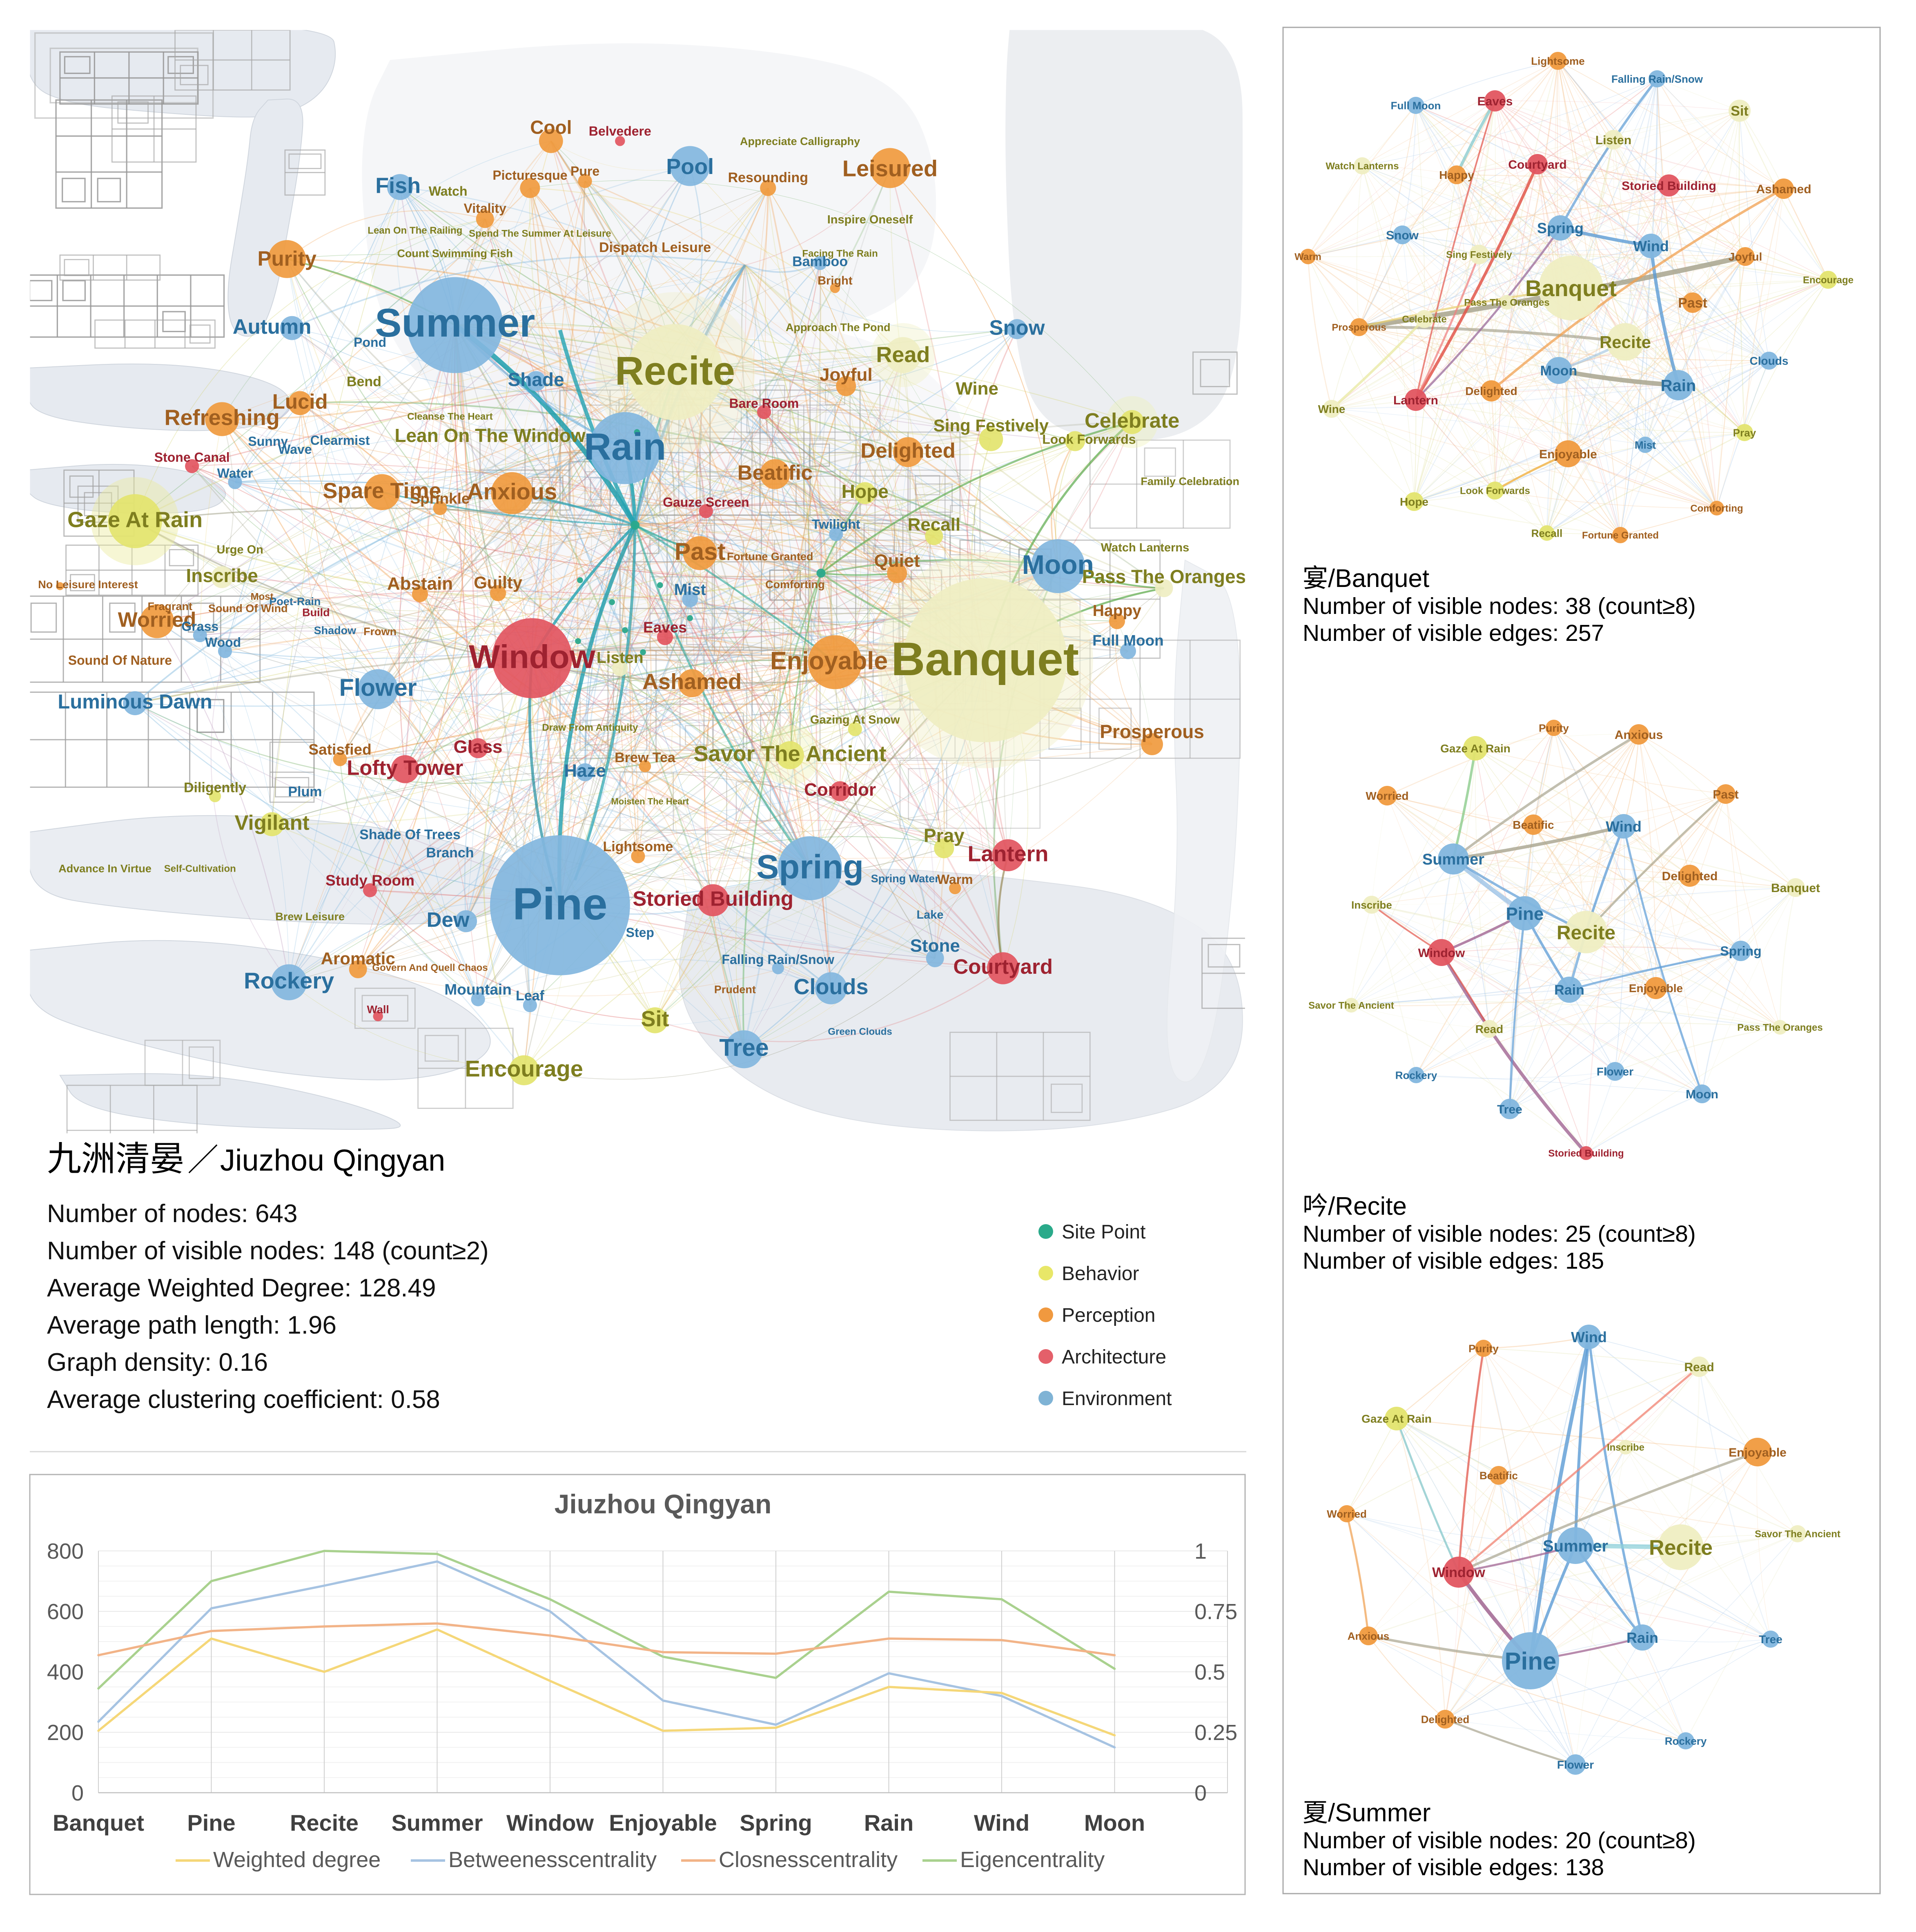 The width and height of the screenshot is (1916, 1932). I want to click on svg-text: Refreshing, so click(222, 418).